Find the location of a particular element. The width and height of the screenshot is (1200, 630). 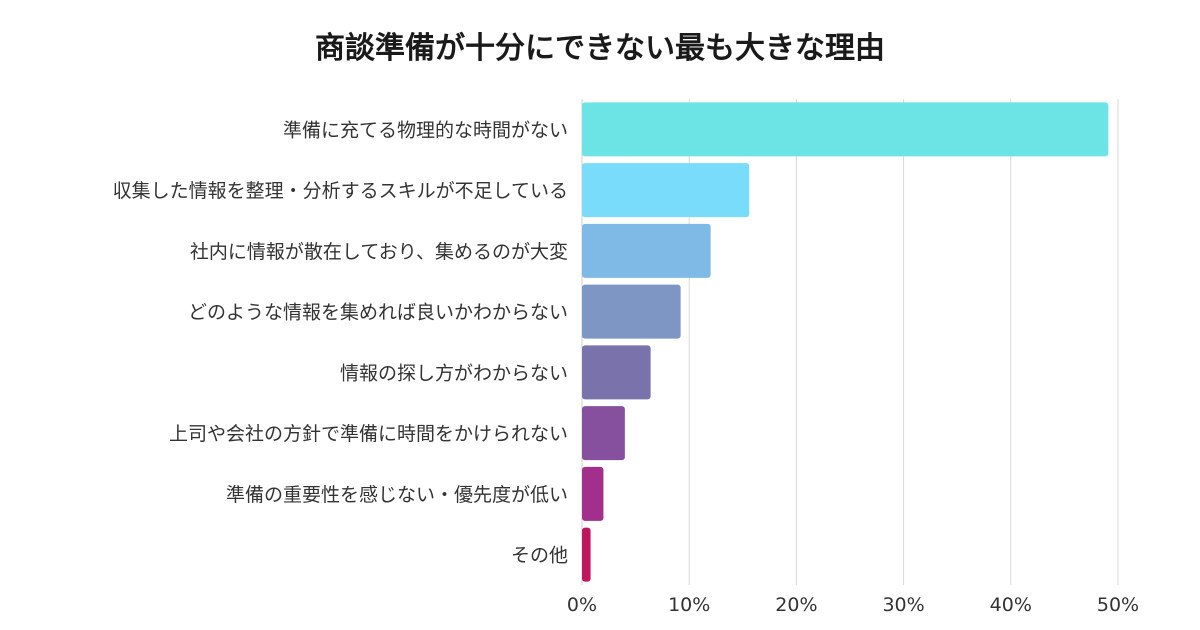

category-label: 上司や会社の方針で準備に時間をかけられない is located at coordinates (368, 434).